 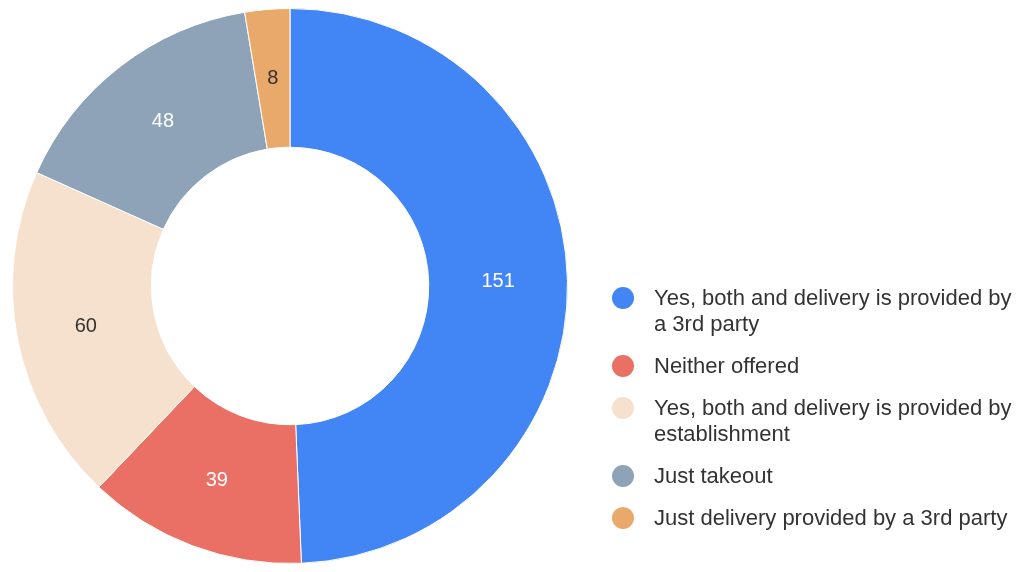 What do you see at coordinates (498, 280) in the screenshot?
I see `data-label: 151` at bounding box center [498, 280].